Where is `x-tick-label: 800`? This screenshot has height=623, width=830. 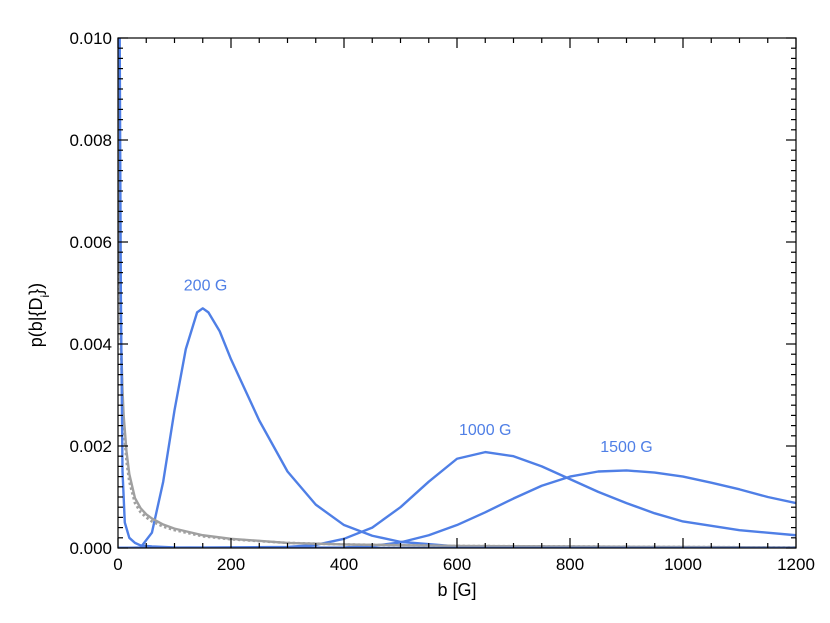 x-tick-label: 800 is located at coordinates (570, 564).